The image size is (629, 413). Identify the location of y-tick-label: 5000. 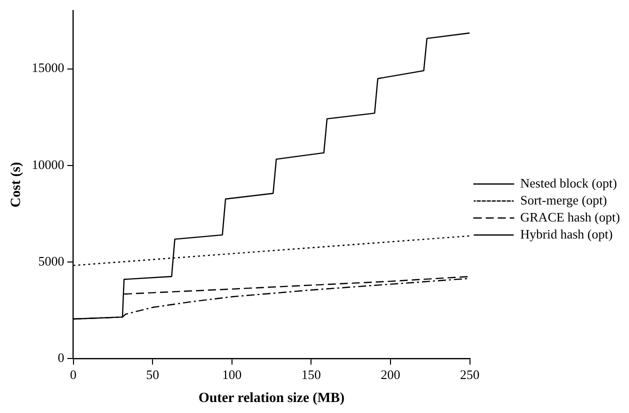
(51, 260).